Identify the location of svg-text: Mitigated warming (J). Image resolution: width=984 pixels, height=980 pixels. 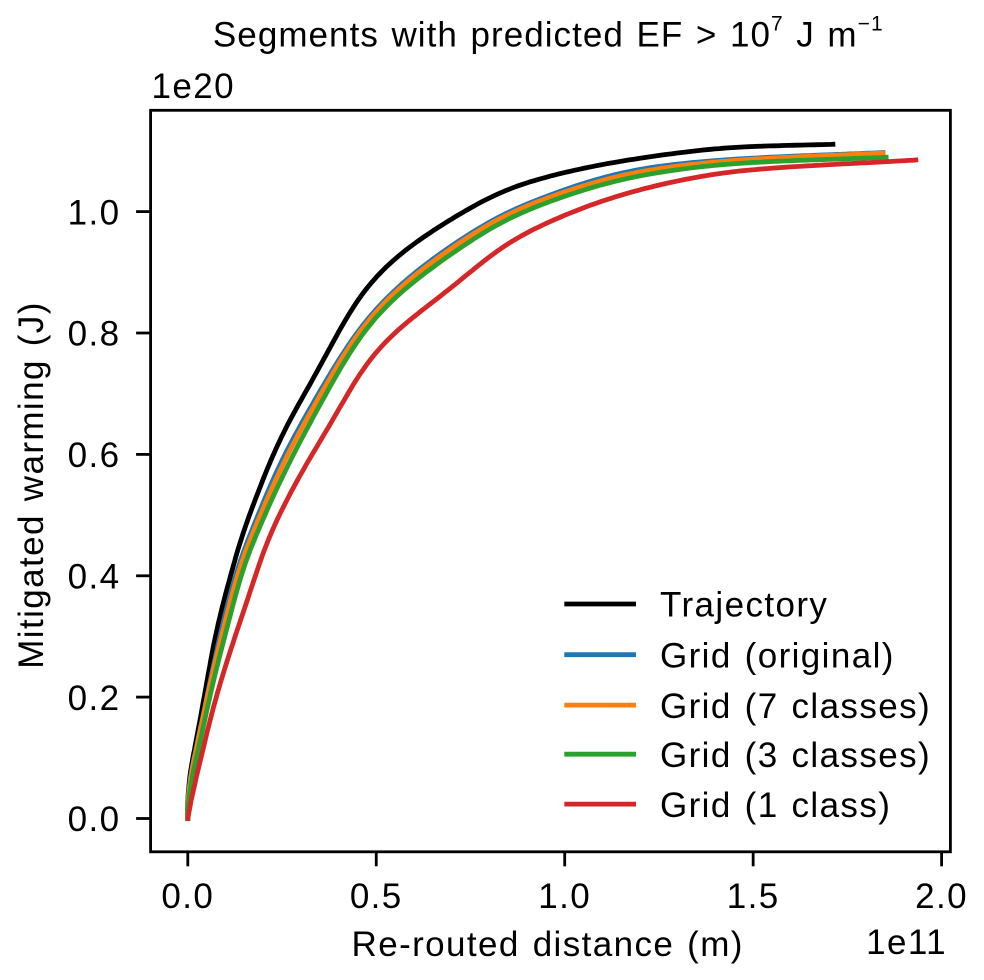
(31, 485).